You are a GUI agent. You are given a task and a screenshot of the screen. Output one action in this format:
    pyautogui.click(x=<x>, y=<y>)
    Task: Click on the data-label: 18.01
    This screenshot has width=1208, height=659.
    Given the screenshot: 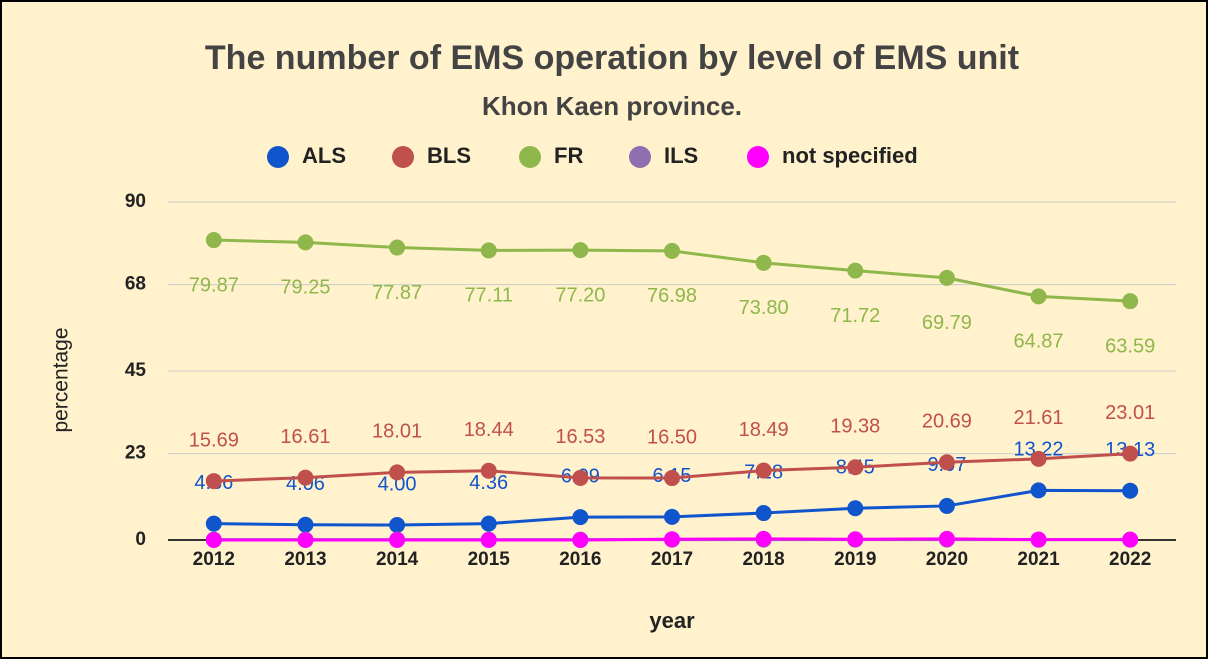 What is the action you would take?
    pyautogui.click(x=397, y=432)
    